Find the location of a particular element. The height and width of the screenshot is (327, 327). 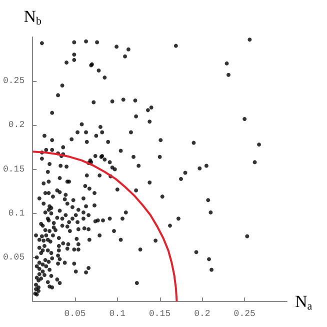

y-tick-label: 0.15 is located at coordinates (13, 169).